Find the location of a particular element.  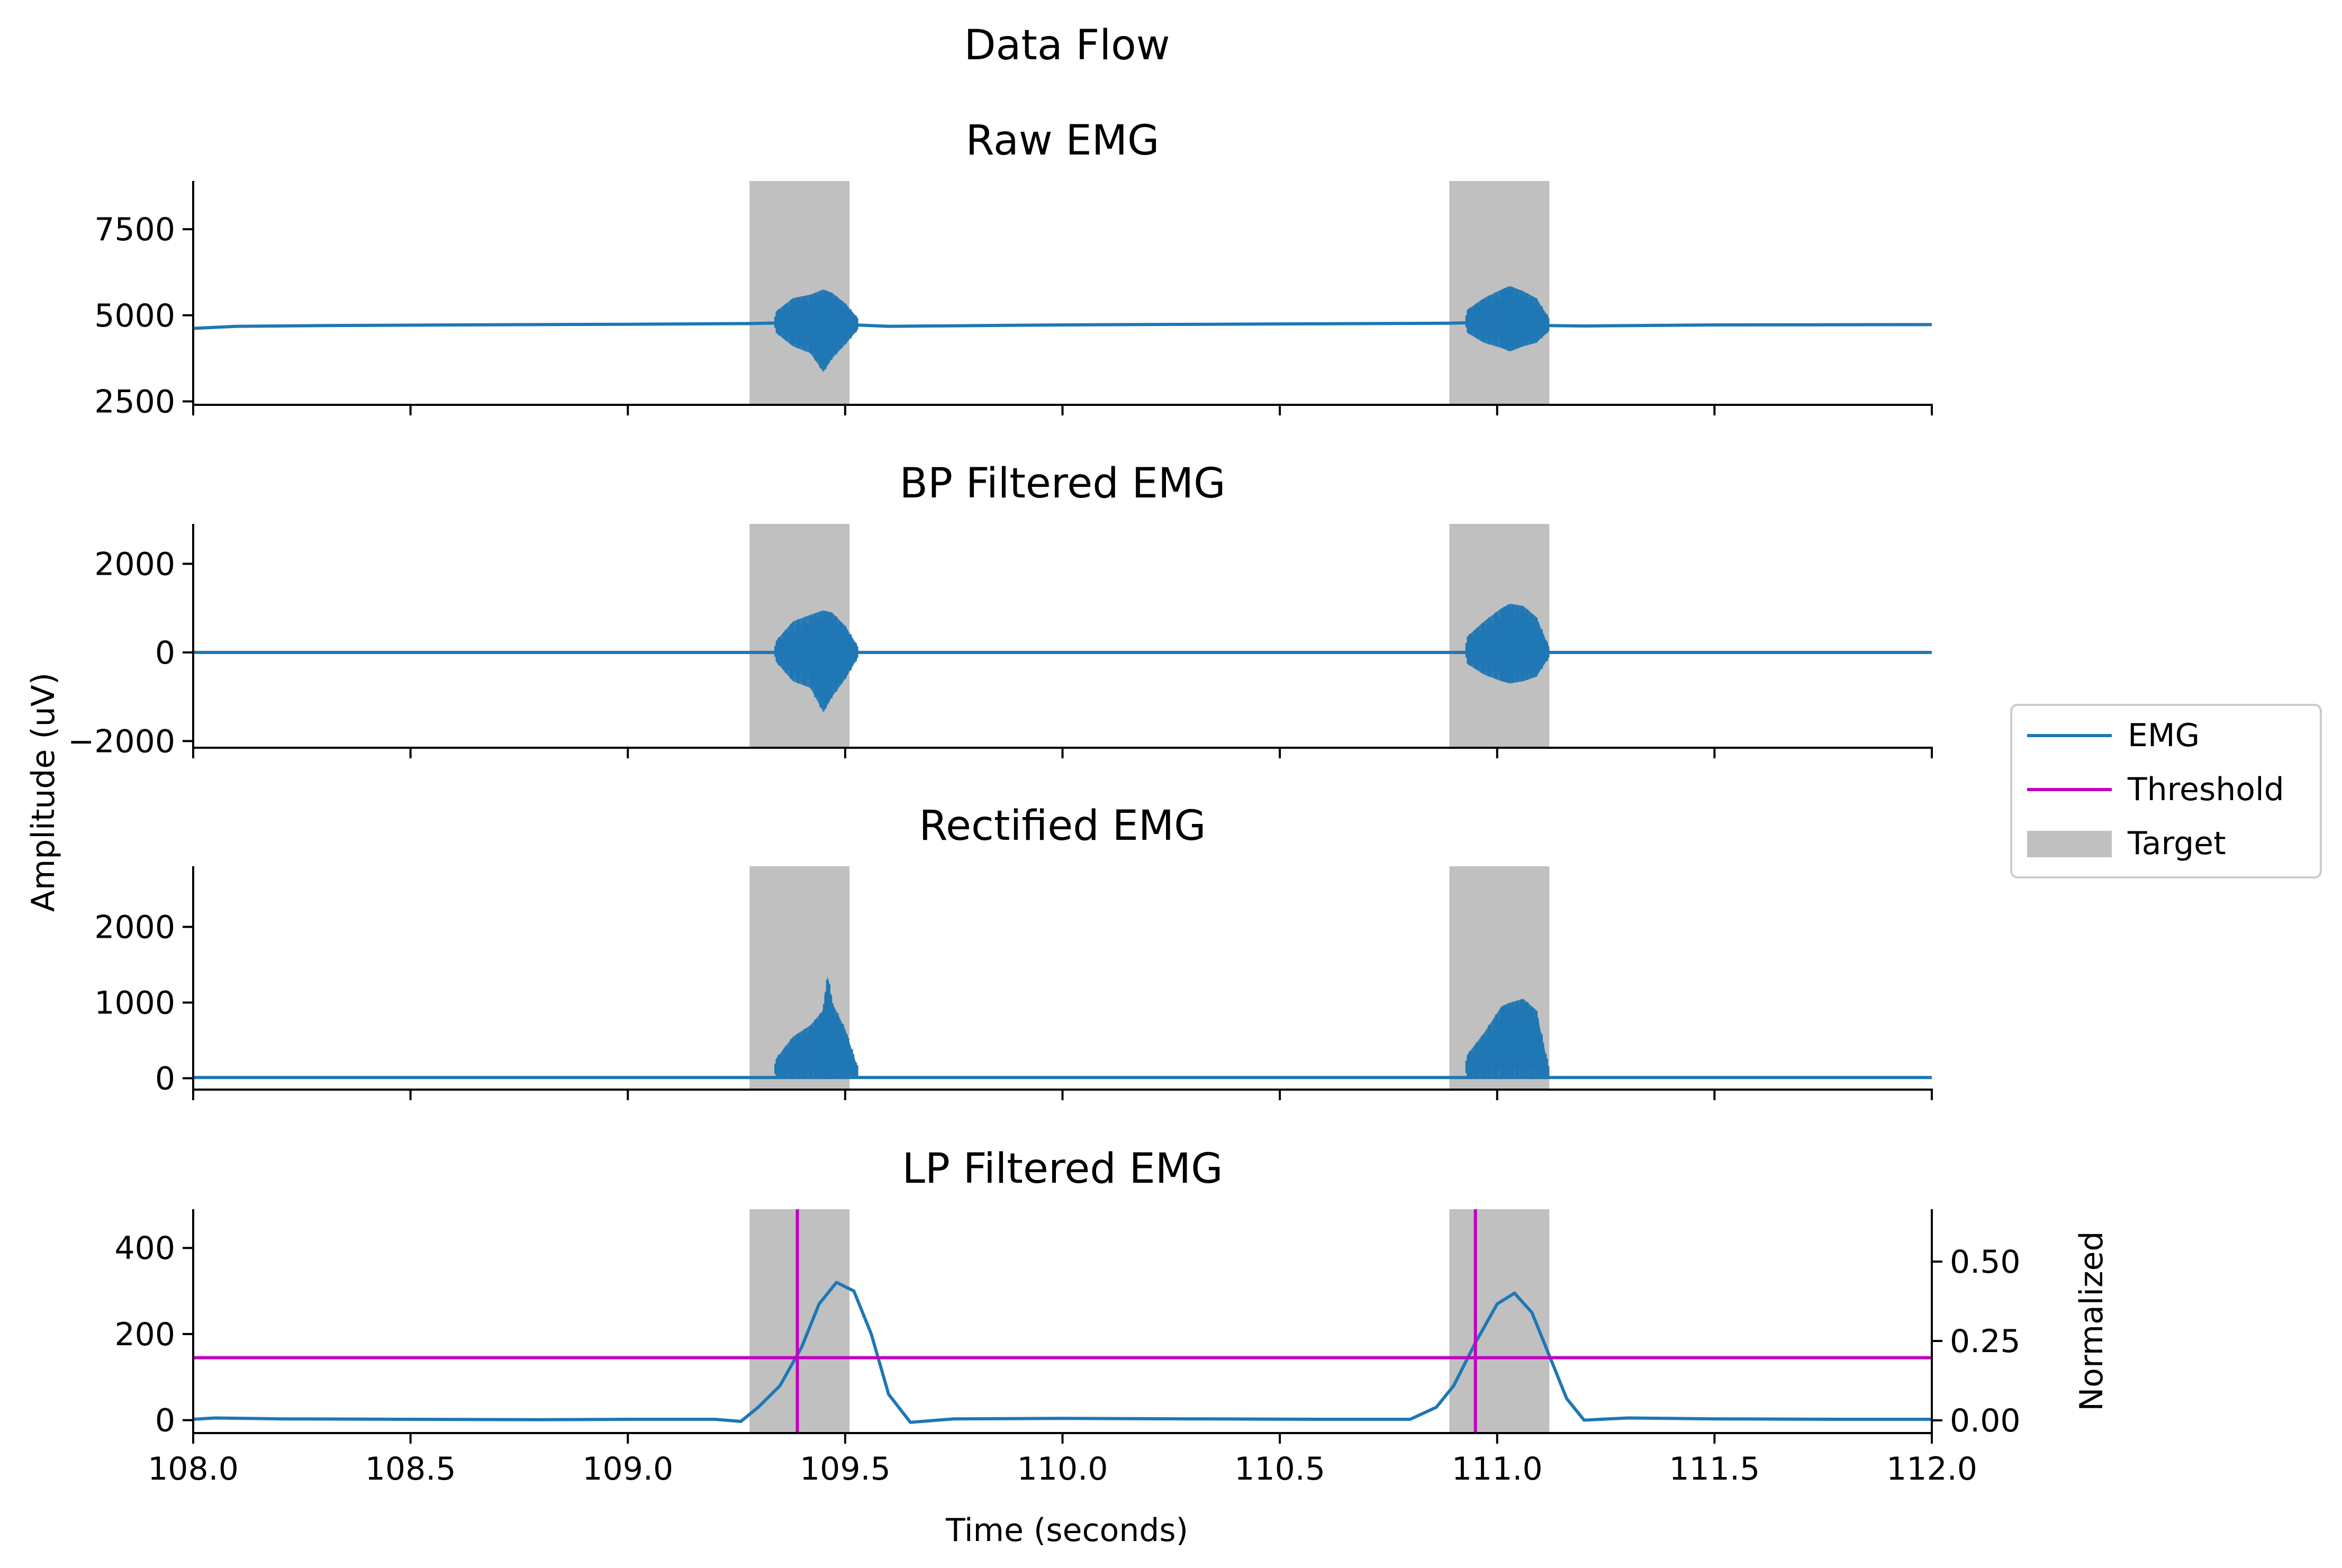

x-tick-label: 108.0 is located at coordinates (193, 1469).